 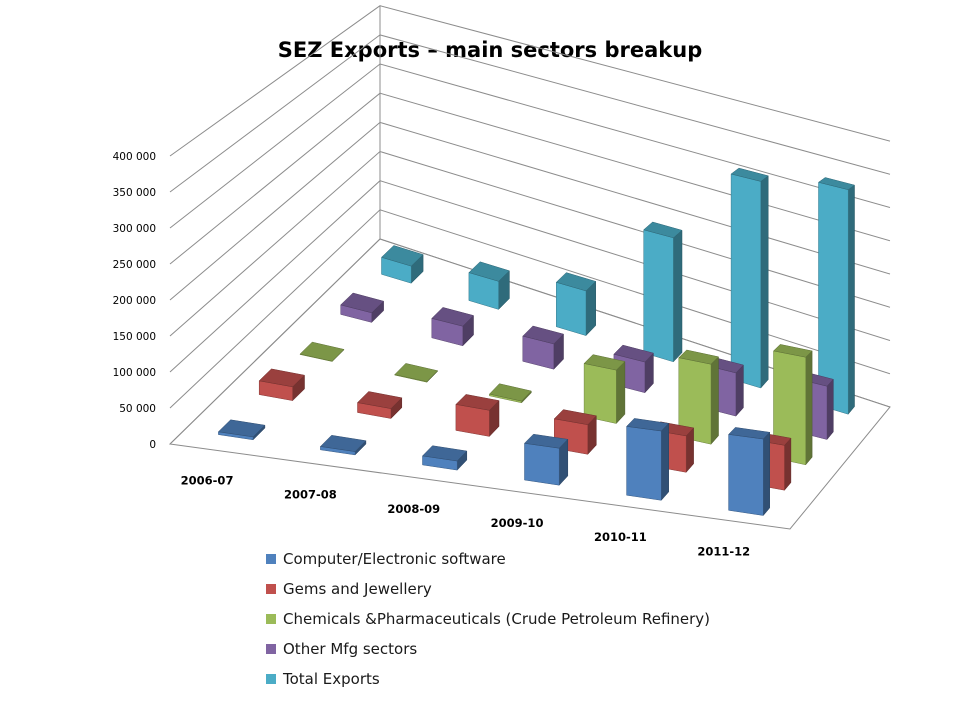 What do you see at coordinates (413, 509) in the screenshot?
I see `x-tick-label: 2008-09` at bounding box center [413, 509].